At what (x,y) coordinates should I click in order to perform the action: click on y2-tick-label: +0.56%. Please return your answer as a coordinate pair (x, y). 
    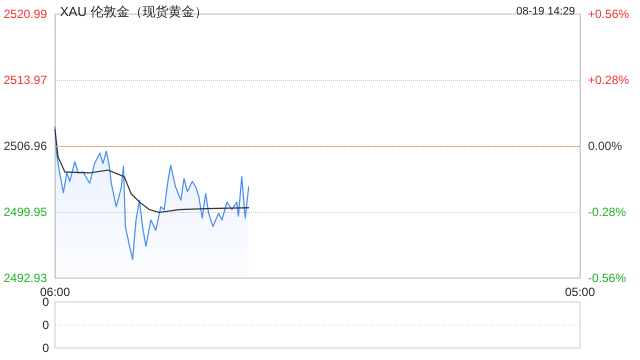
    Looking at the image, I should click on (609, 14).